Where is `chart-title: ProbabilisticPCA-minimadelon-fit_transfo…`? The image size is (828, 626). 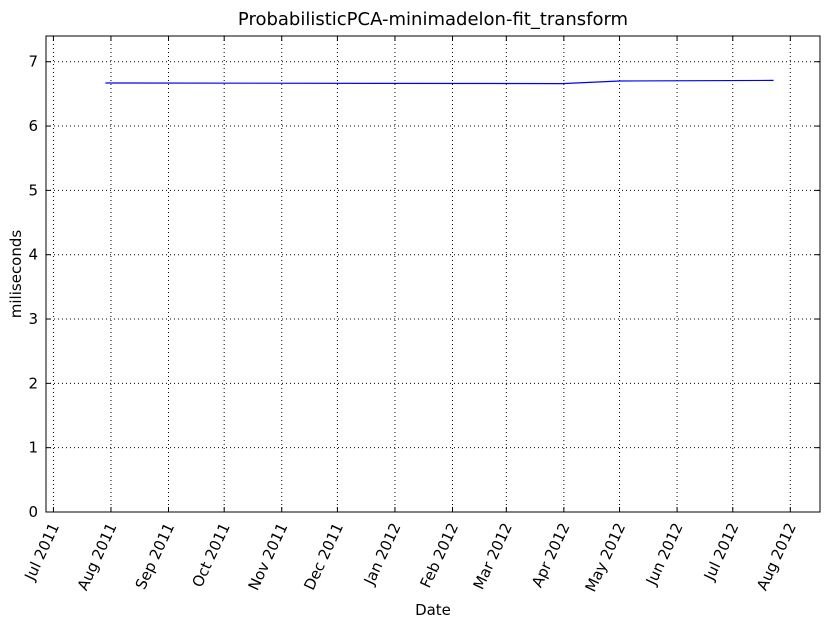 chart-title: ProbabilisticPCA-minimadelon-fit_transfo… is located at coordinates (433, 19).